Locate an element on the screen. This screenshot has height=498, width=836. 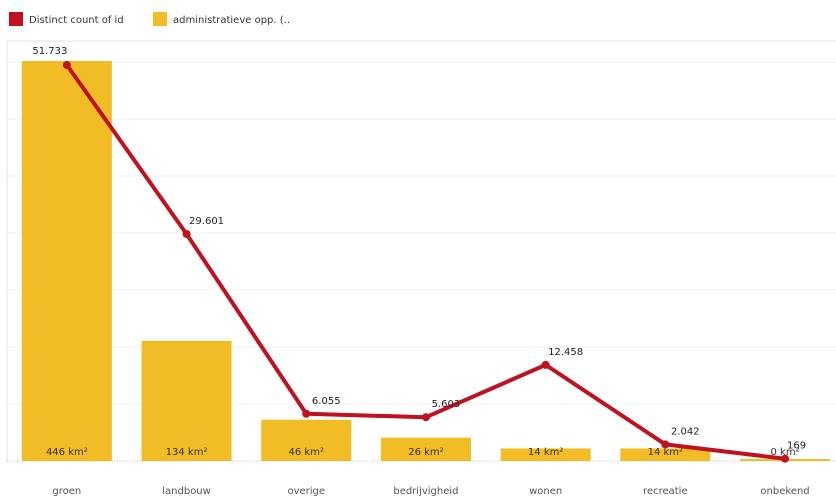
x-tick-overige: overige is located at coordinates (306, 491).